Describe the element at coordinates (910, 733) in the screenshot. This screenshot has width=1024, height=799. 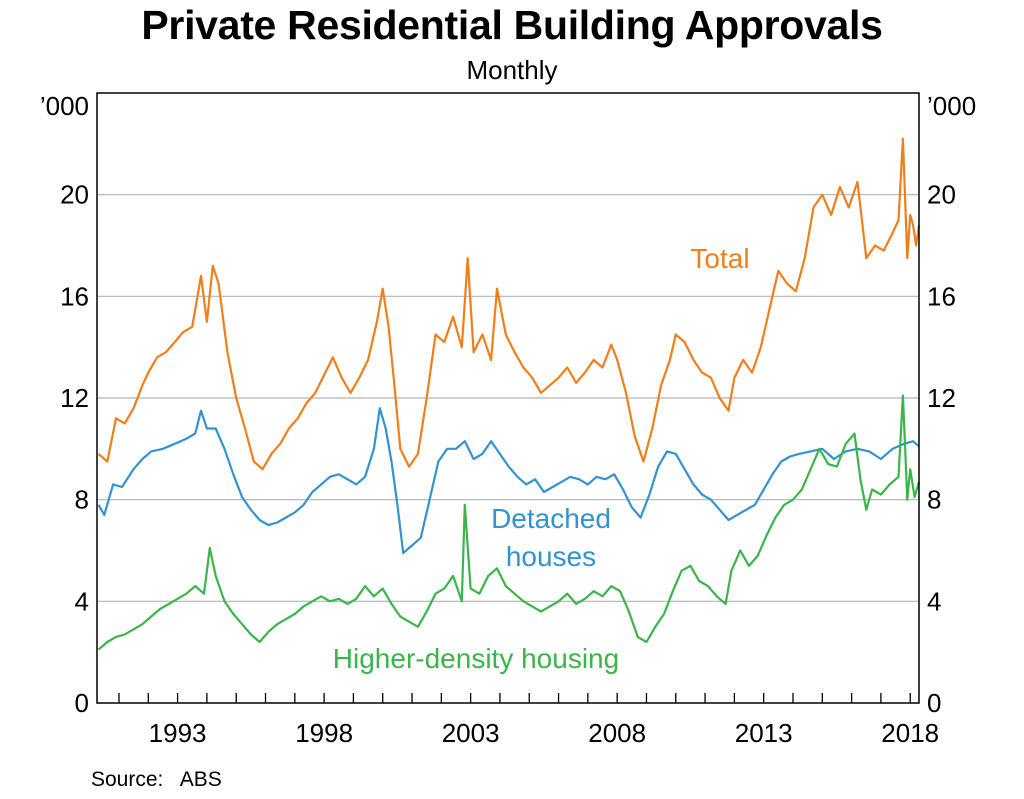
I see `x-tick-label-2018: 2018` at that location.